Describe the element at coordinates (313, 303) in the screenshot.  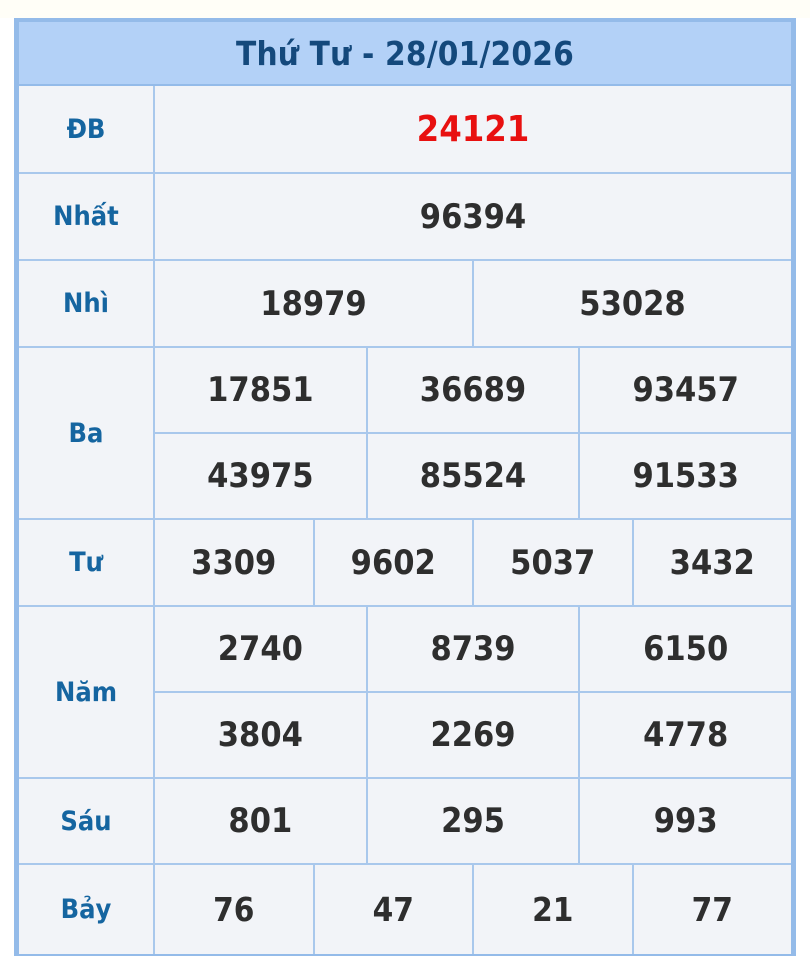
I see `prize-number: 18979` at that location.